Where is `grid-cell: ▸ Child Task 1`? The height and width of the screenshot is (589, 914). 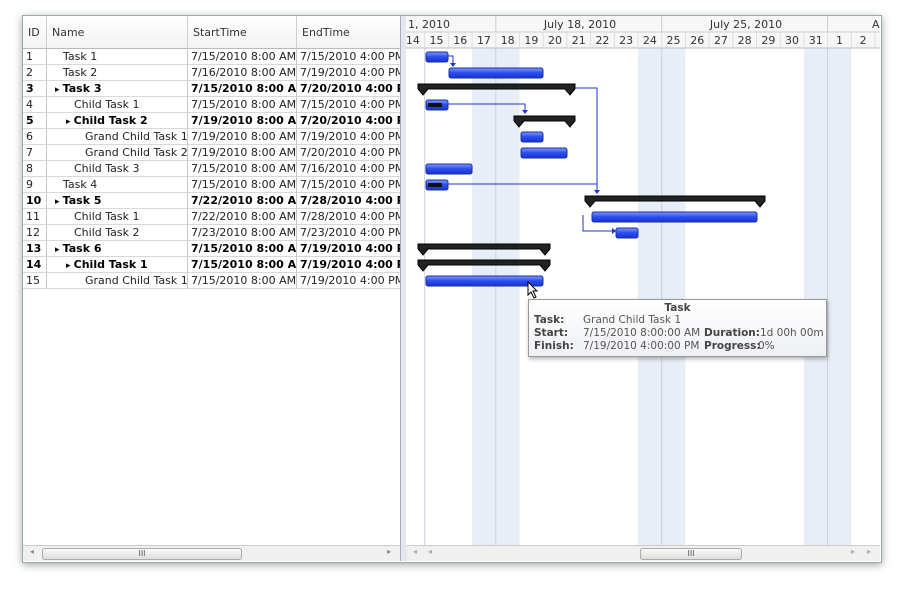 grid-cell: ▸ Child Task 1 is located at coordinates (117, 265).